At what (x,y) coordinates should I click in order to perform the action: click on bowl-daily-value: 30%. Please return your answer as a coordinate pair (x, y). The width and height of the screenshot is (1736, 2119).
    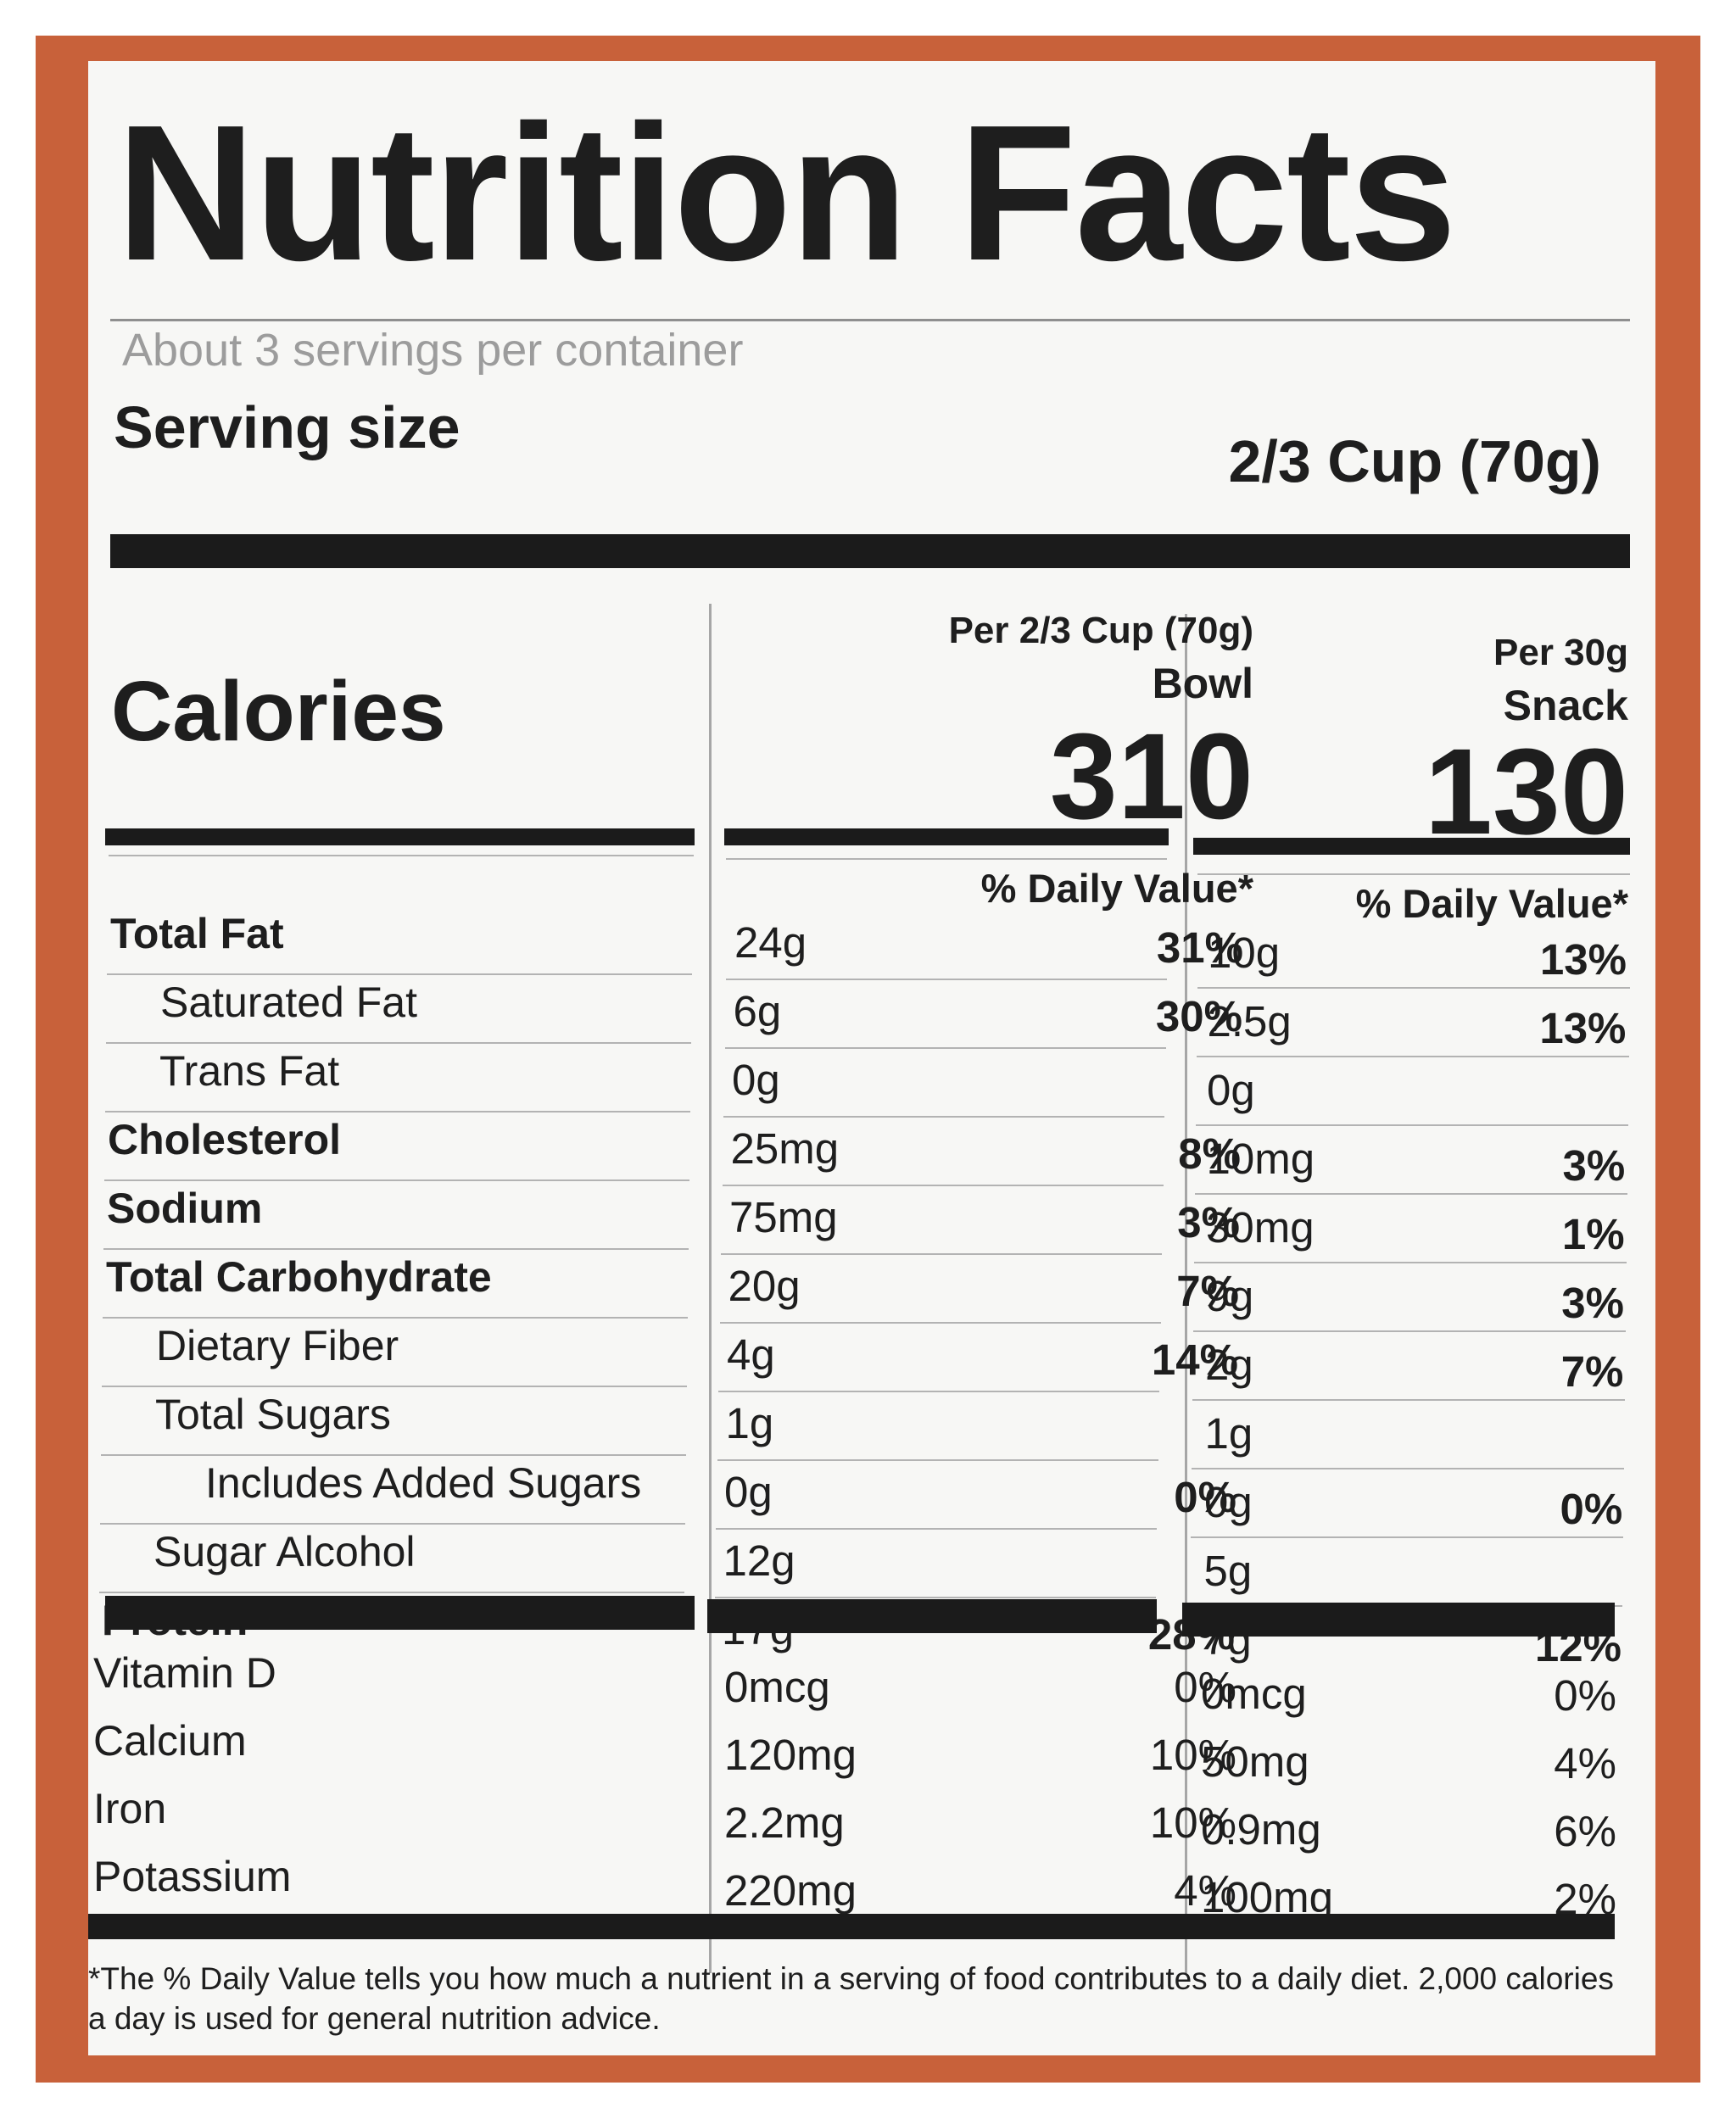
    Looking at the image, I should click on (1198, 1016).